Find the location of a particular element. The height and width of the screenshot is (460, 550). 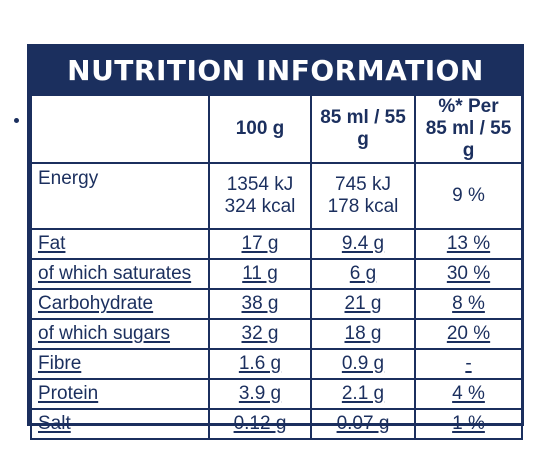

header-ri-line1: %* Per is located at coordinates (468, 106).